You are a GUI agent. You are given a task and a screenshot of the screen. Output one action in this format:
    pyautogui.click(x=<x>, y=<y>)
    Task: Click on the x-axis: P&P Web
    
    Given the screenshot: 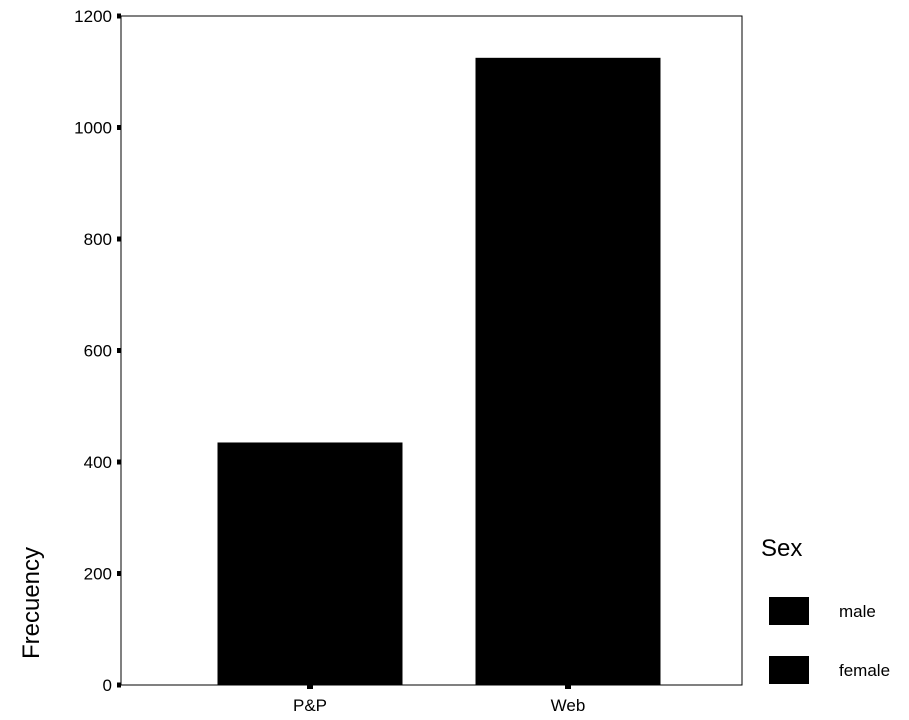 What is the action you would take?
    pyautogui.click(x=439, y=700)
    